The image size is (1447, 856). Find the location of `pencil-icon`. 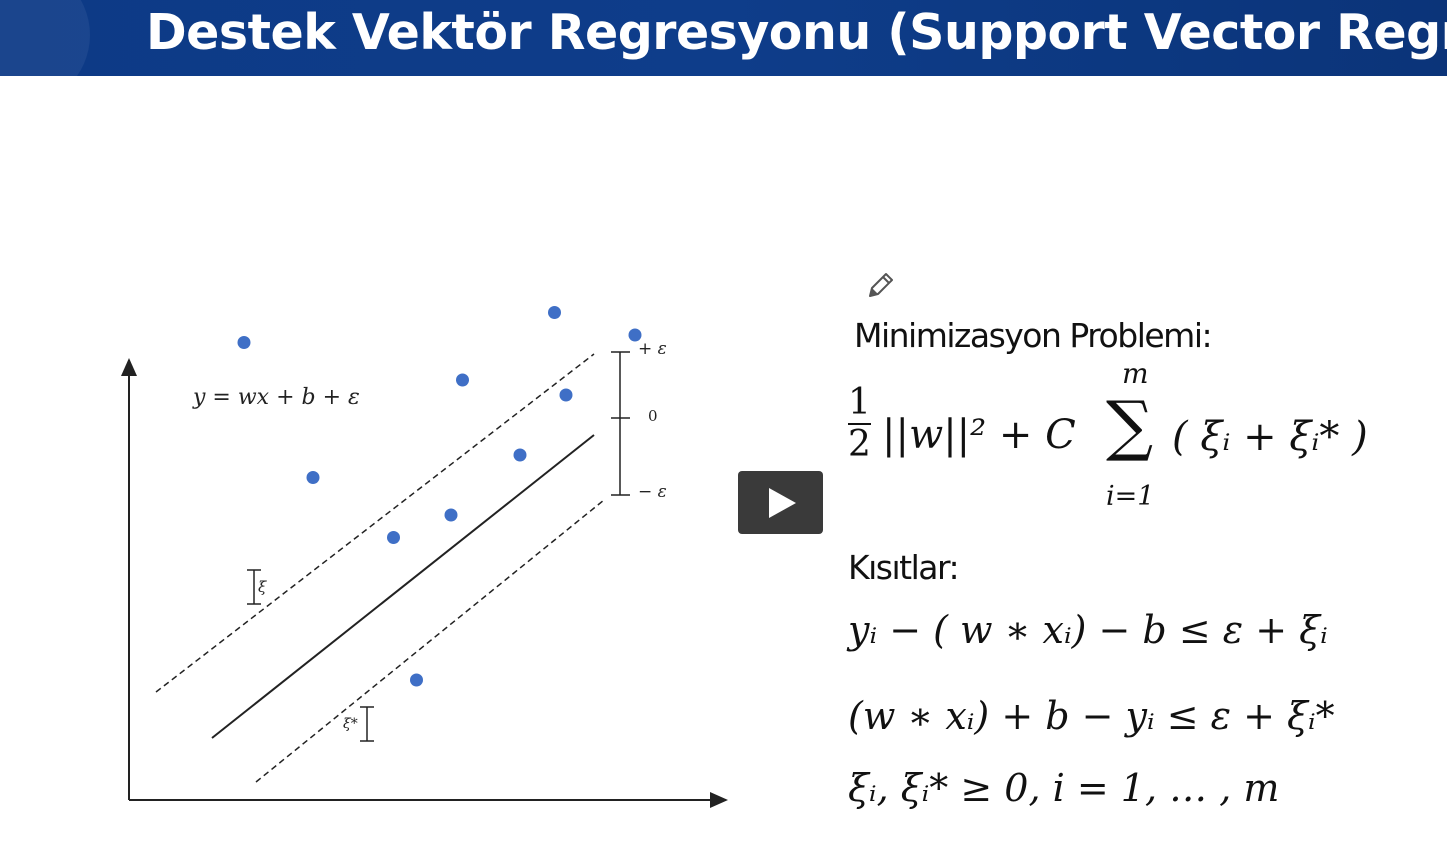

pencil-icon is located at coordinates (880, 286).